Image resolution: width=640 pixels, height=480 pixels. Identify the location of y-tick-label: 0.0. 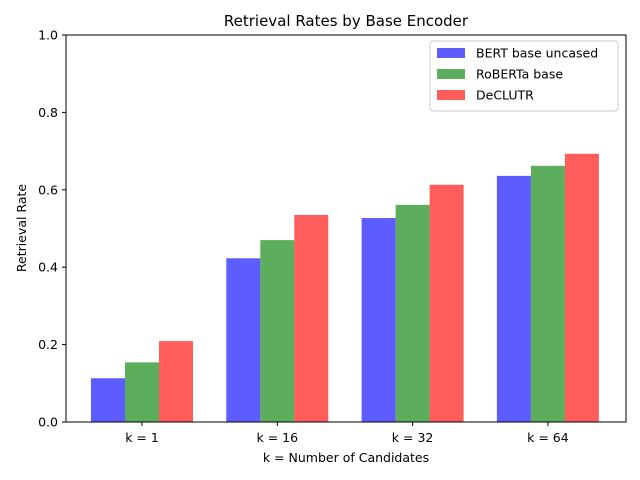
(48, 422).